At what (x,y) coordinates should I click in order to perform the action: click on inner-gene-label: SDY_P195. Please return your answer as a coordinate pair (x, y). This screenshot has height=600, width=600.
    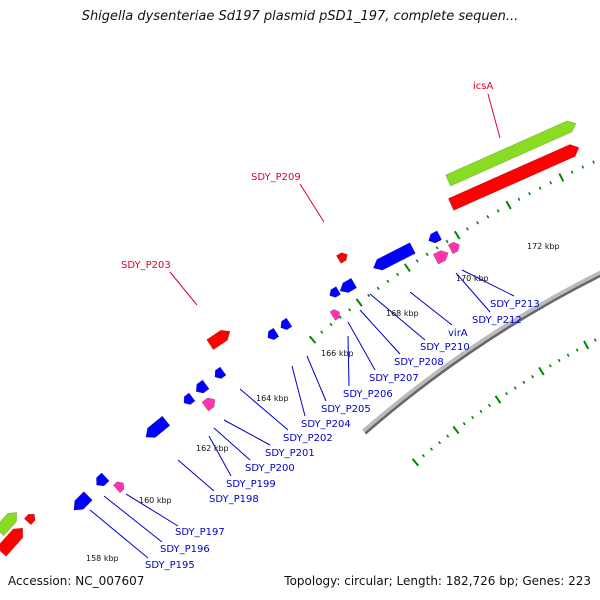
    Looking at the image, I should click on (170, 565).